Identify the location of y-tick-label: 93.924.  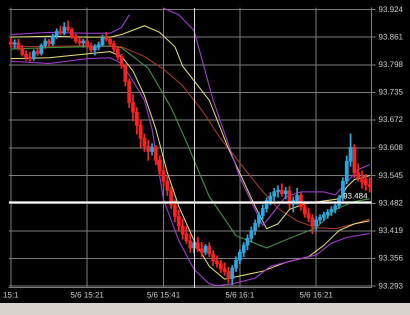
(391, 9).